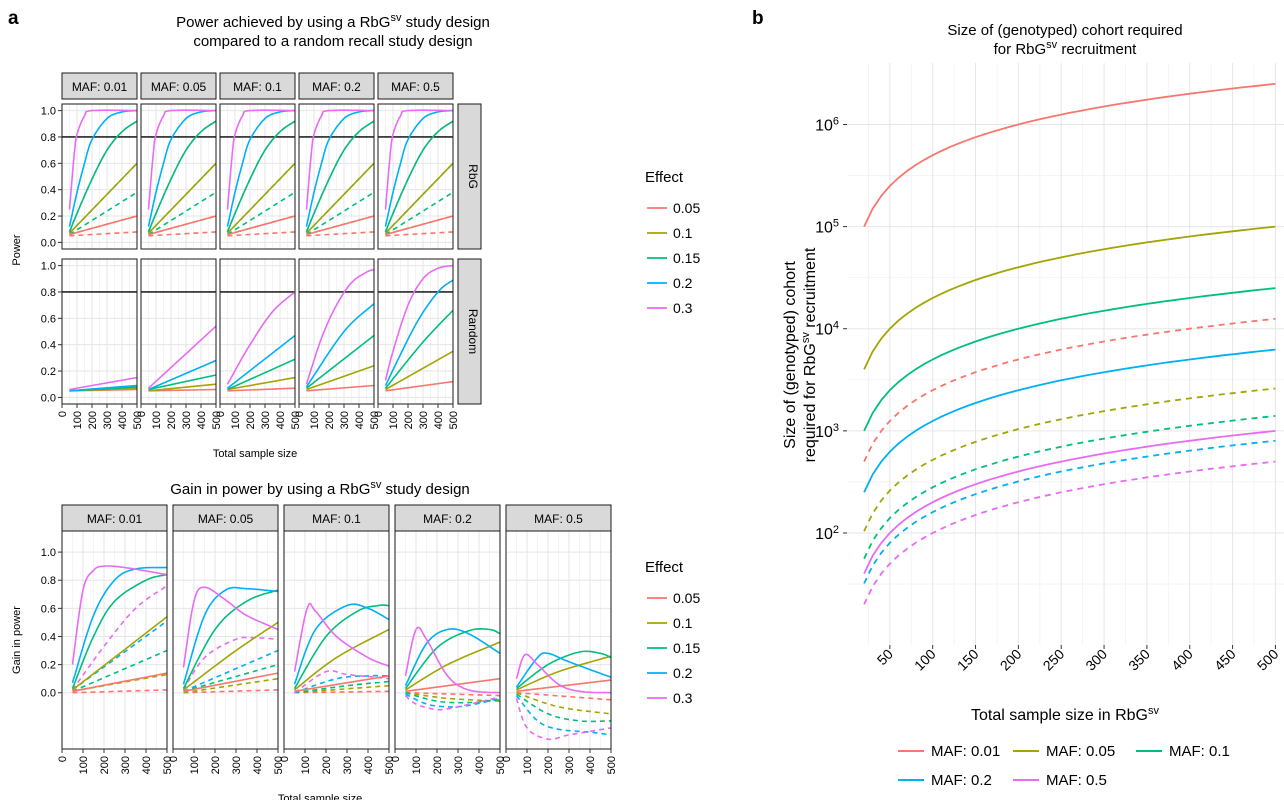 The width and height of the screenshot is (1284, 800). What do you see at coordinates (827, 533) in the screenshot?
I see `y-tick-label: 10²` at bounding box center [827, 533].